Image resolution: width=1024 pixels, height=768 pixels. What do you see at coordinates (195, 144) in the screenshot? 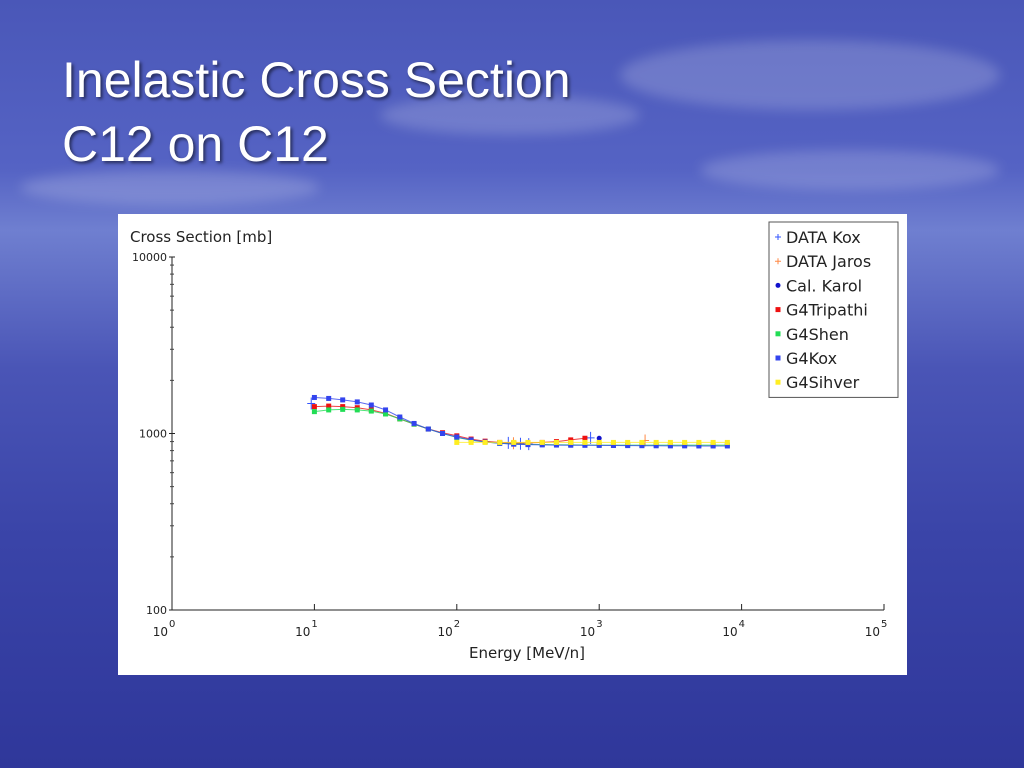
I see `slide-title-line-2: C12 on C12` at bounding box center [195, 144].